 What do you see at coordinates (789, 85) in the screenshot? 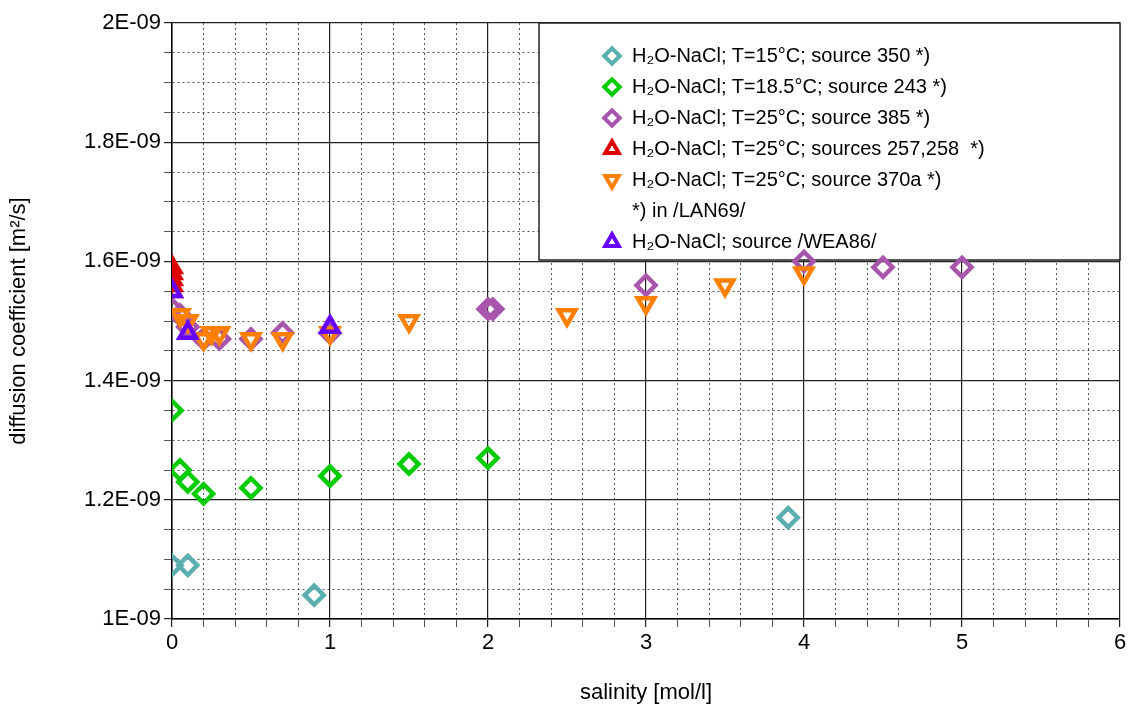
I see `legend-label: H₂O-NaCl; T=18.5°C; source 243 *)` at bounding box center [789, 85].